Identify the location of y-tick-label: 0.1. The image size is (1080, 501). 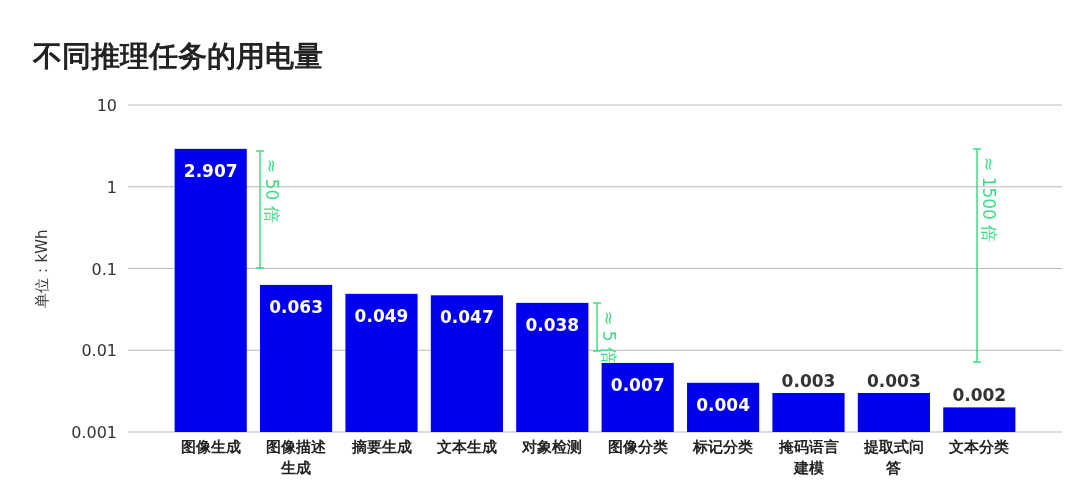
(104, 269).